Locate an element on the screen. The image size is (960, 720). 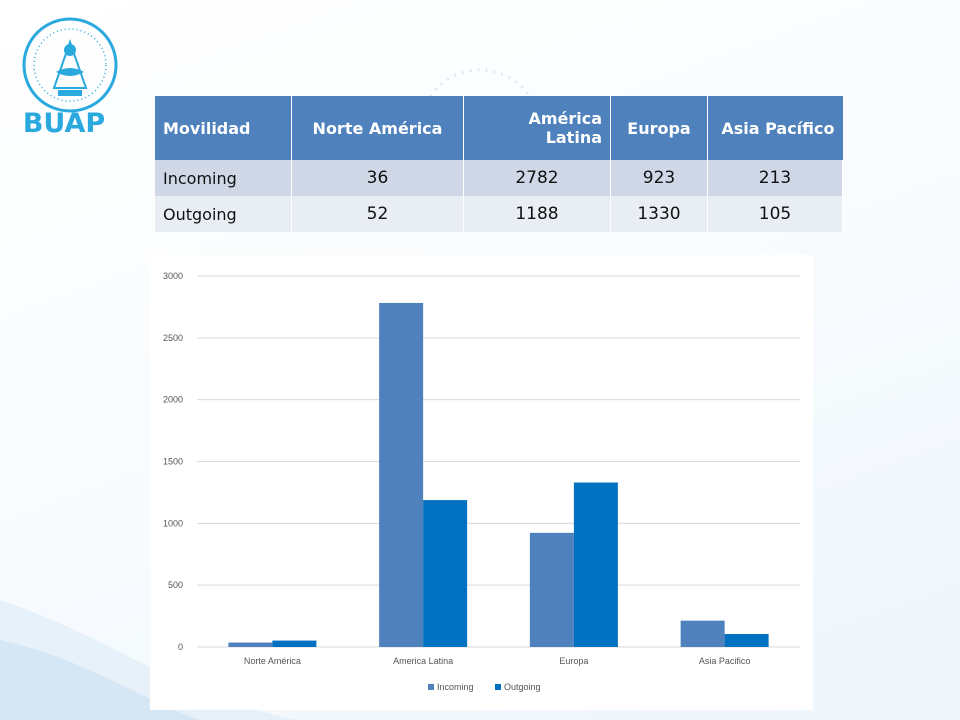
y-tick-label: 0 is located at coordinates (180, 647).